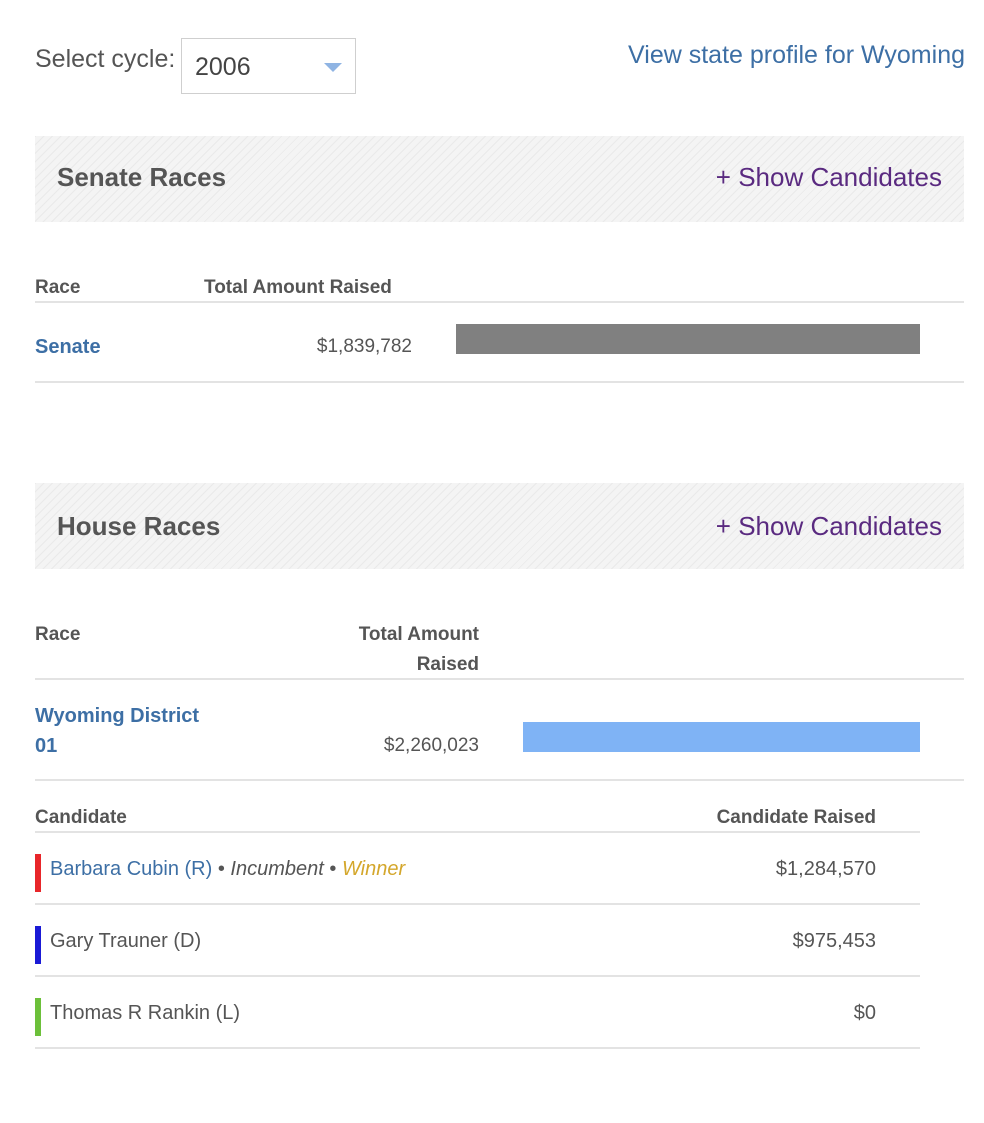  Describe the element at coordinates (142, 177) in the screenshot. I see `senate-races-title: Senate Races` at that location.